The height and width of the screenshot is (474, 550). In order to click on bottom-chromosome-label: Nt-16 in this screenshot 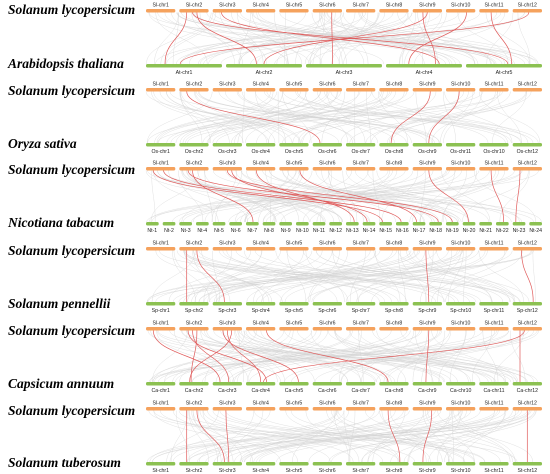, I will do `click(402, 231)`.